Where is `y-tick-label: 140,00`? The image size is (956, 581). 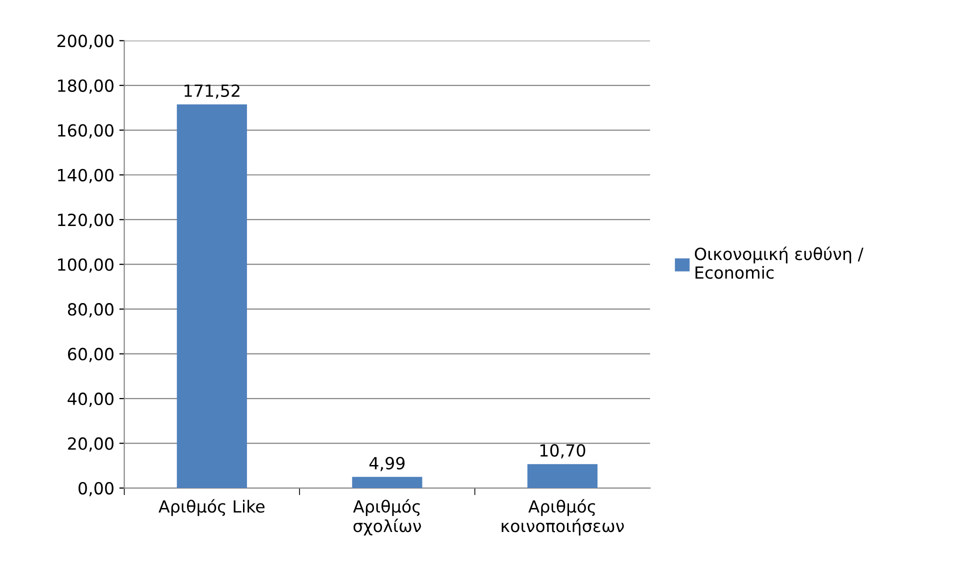 y-tick-label: 140,00 is located at coordinates (86, 176).